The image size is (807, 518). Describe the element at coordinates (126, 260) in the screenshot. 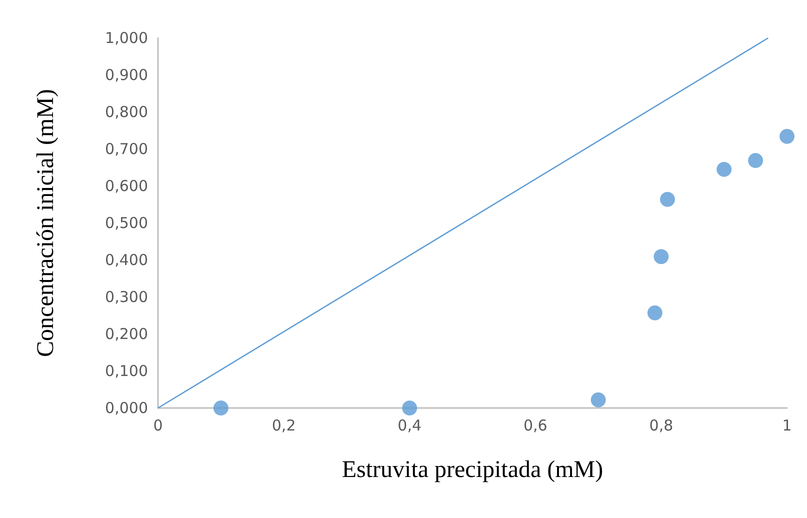

I see `y-tick-label: 0,400` at that location.